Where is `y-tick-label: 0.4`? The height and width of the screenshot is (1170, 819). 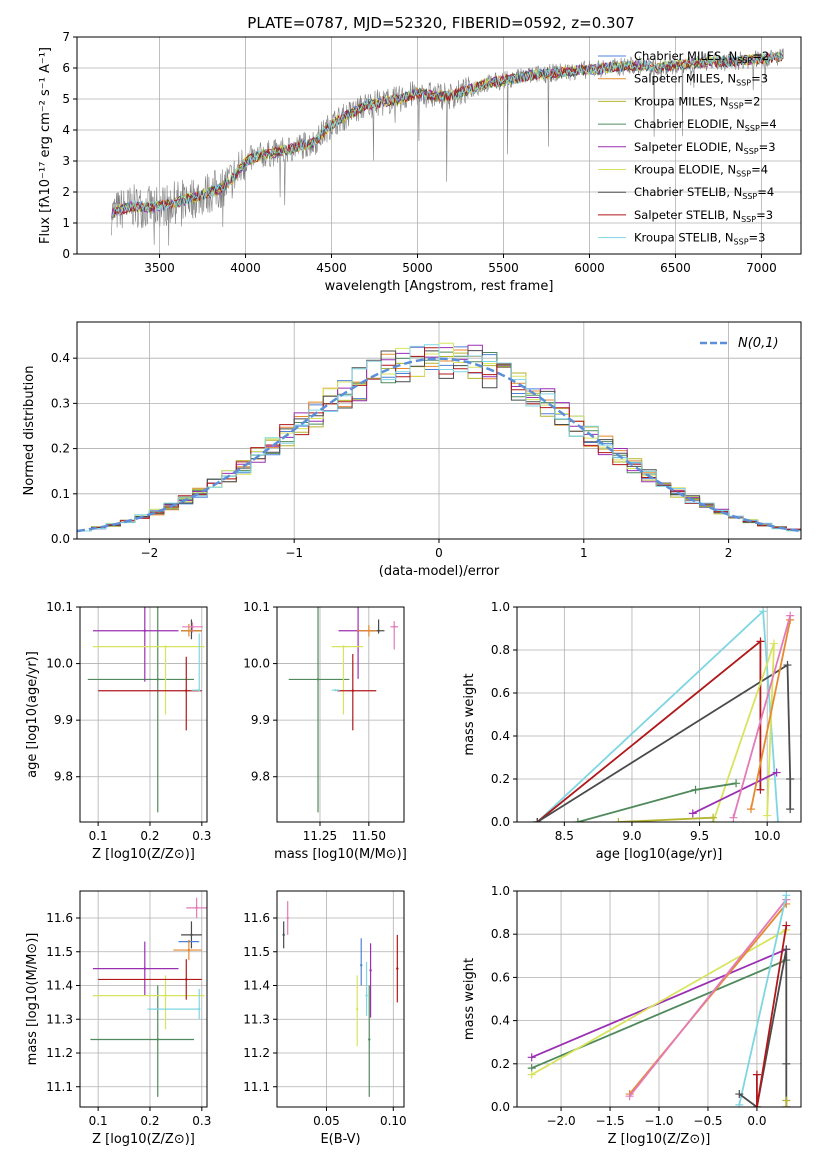
y-tick-label: 0.4 is located at coordinates (500, 736).